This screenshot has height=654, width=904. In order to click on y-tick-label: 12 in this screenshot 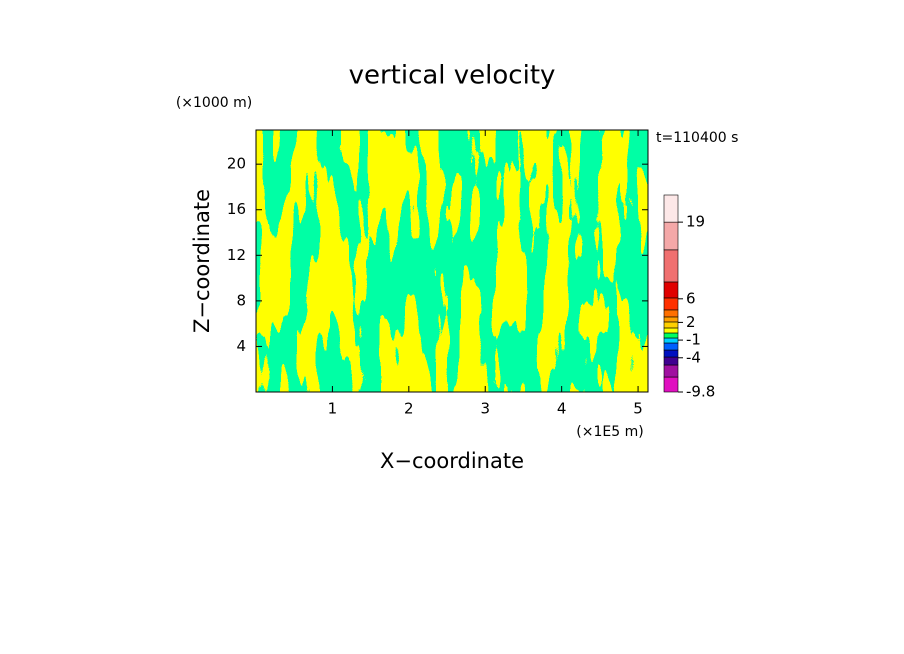, I will do `click(236, 255)`.